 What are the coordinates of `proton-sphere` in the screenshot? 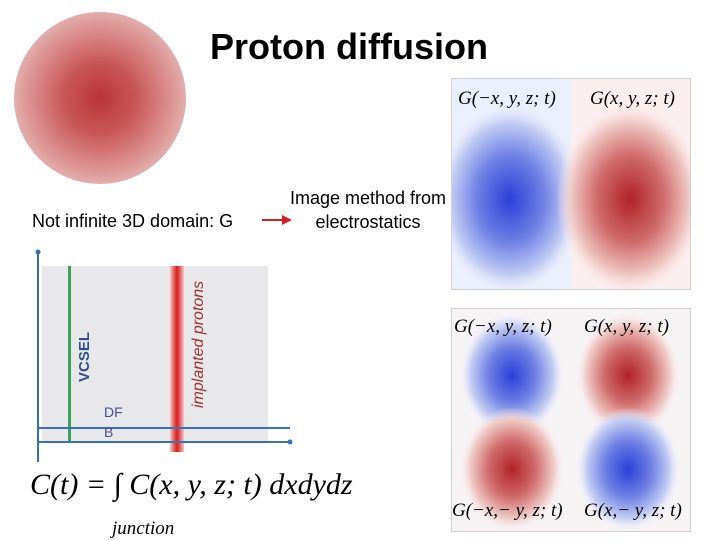 It's located at (100, 98).